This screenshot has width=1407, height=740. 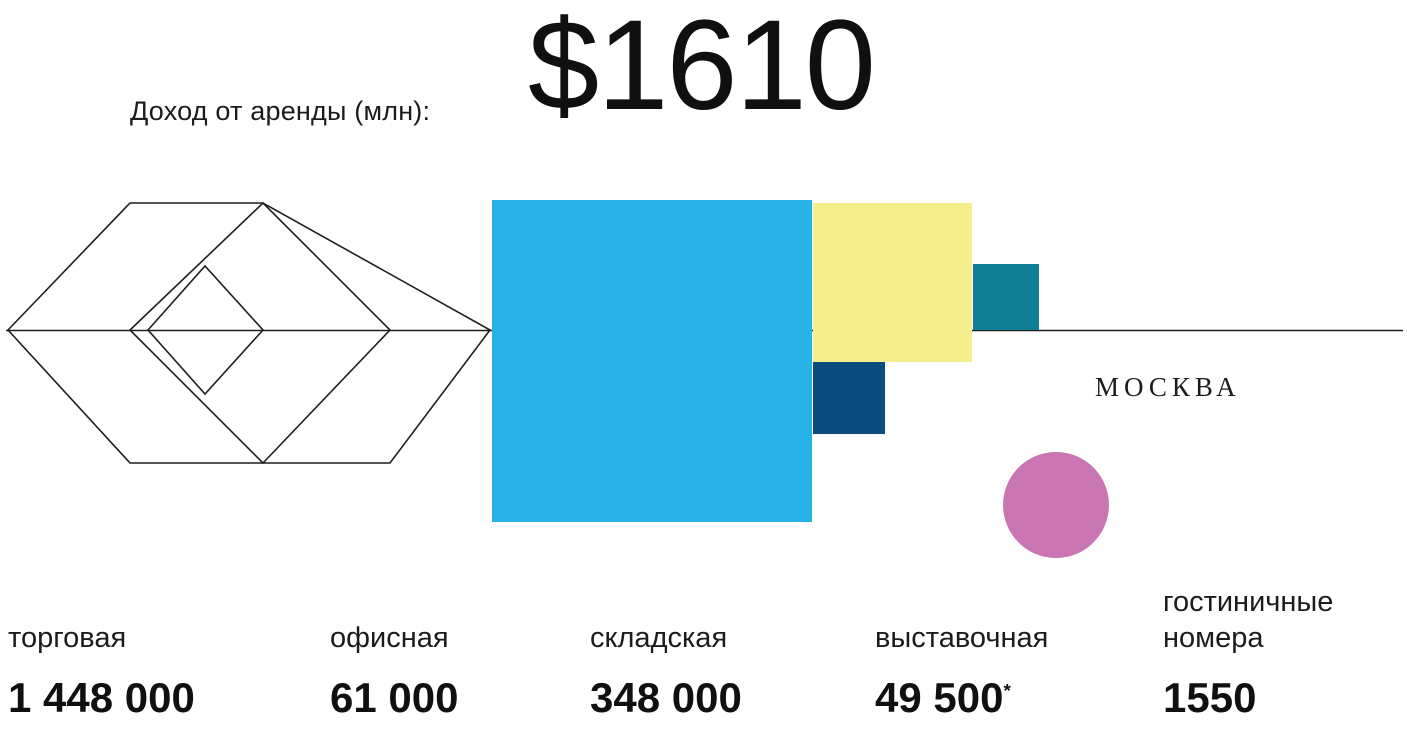 What do you see at coordinates (1210, 697) in the screenshot?
I see `stat-value-hotel: 1550` at bounding box center [1210, 697].